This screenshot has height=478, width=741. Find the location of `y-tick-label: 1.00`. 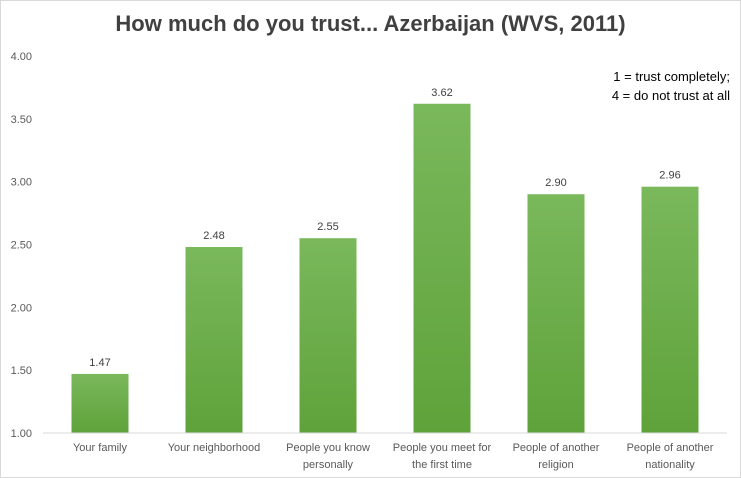

y-tick-label: 1.00 is located at coordinates (21, 434).